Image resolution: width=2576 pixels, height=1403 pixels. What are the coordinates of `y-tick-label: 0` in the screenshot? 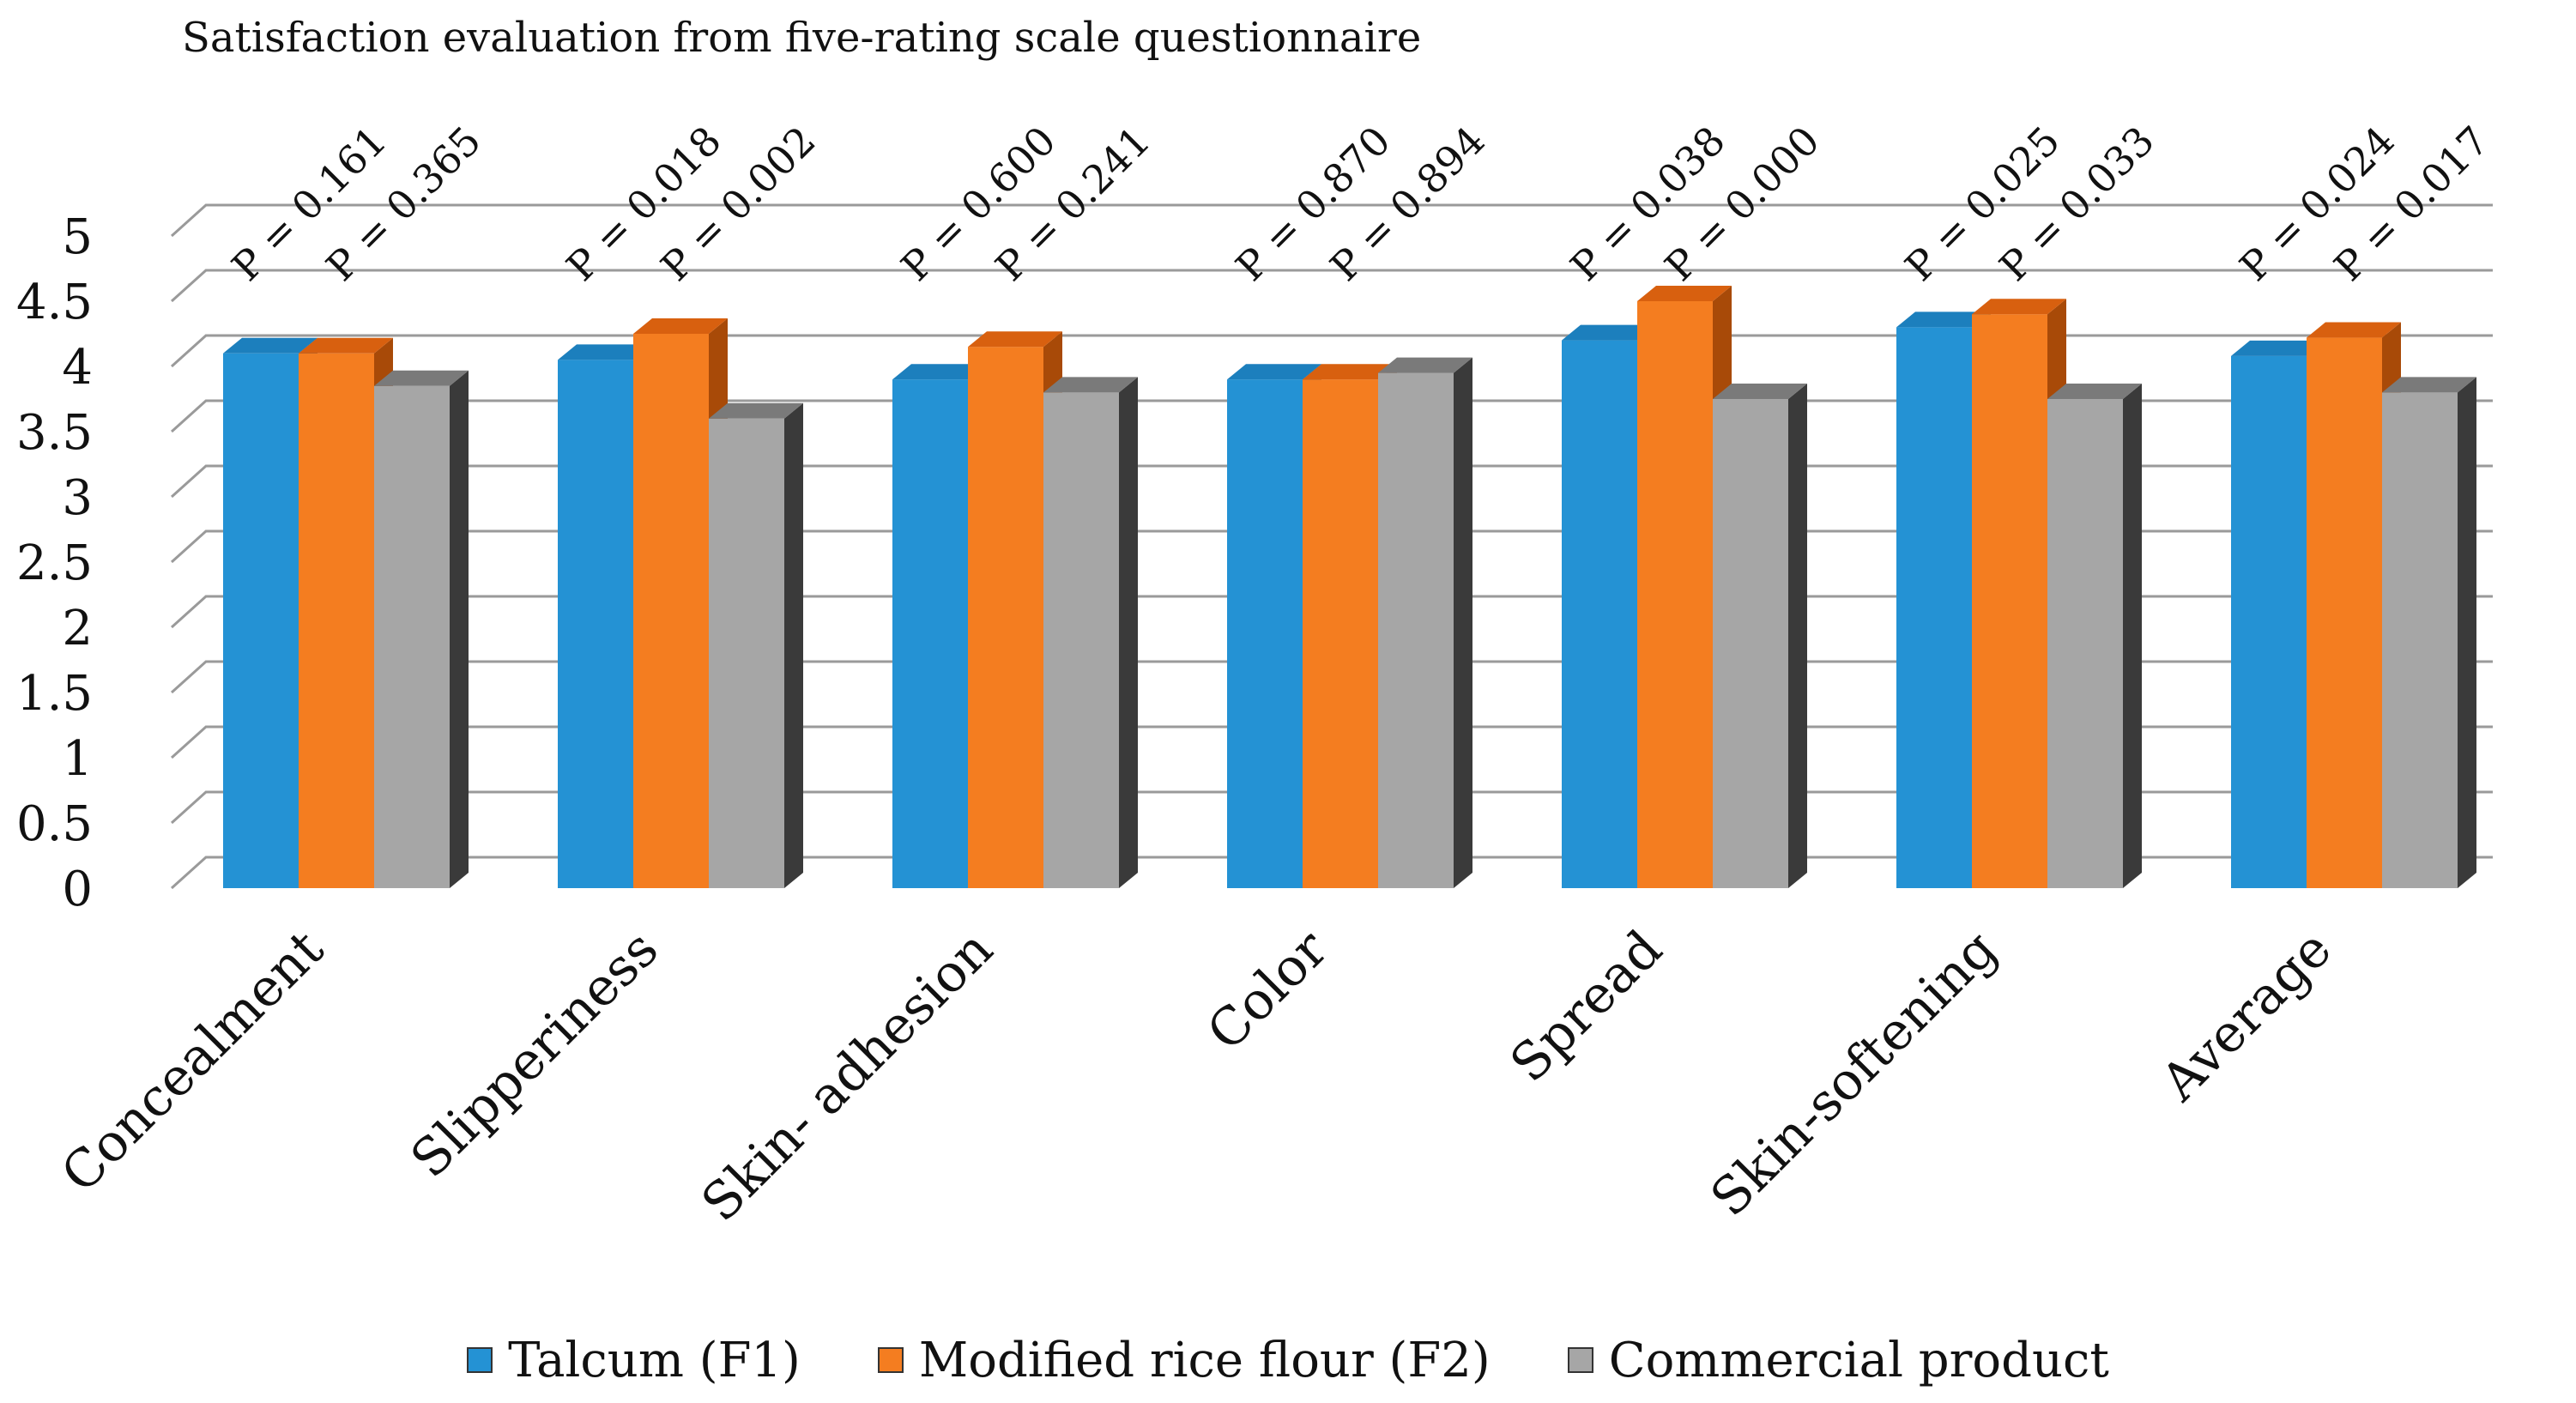 It's located at (77, 889).